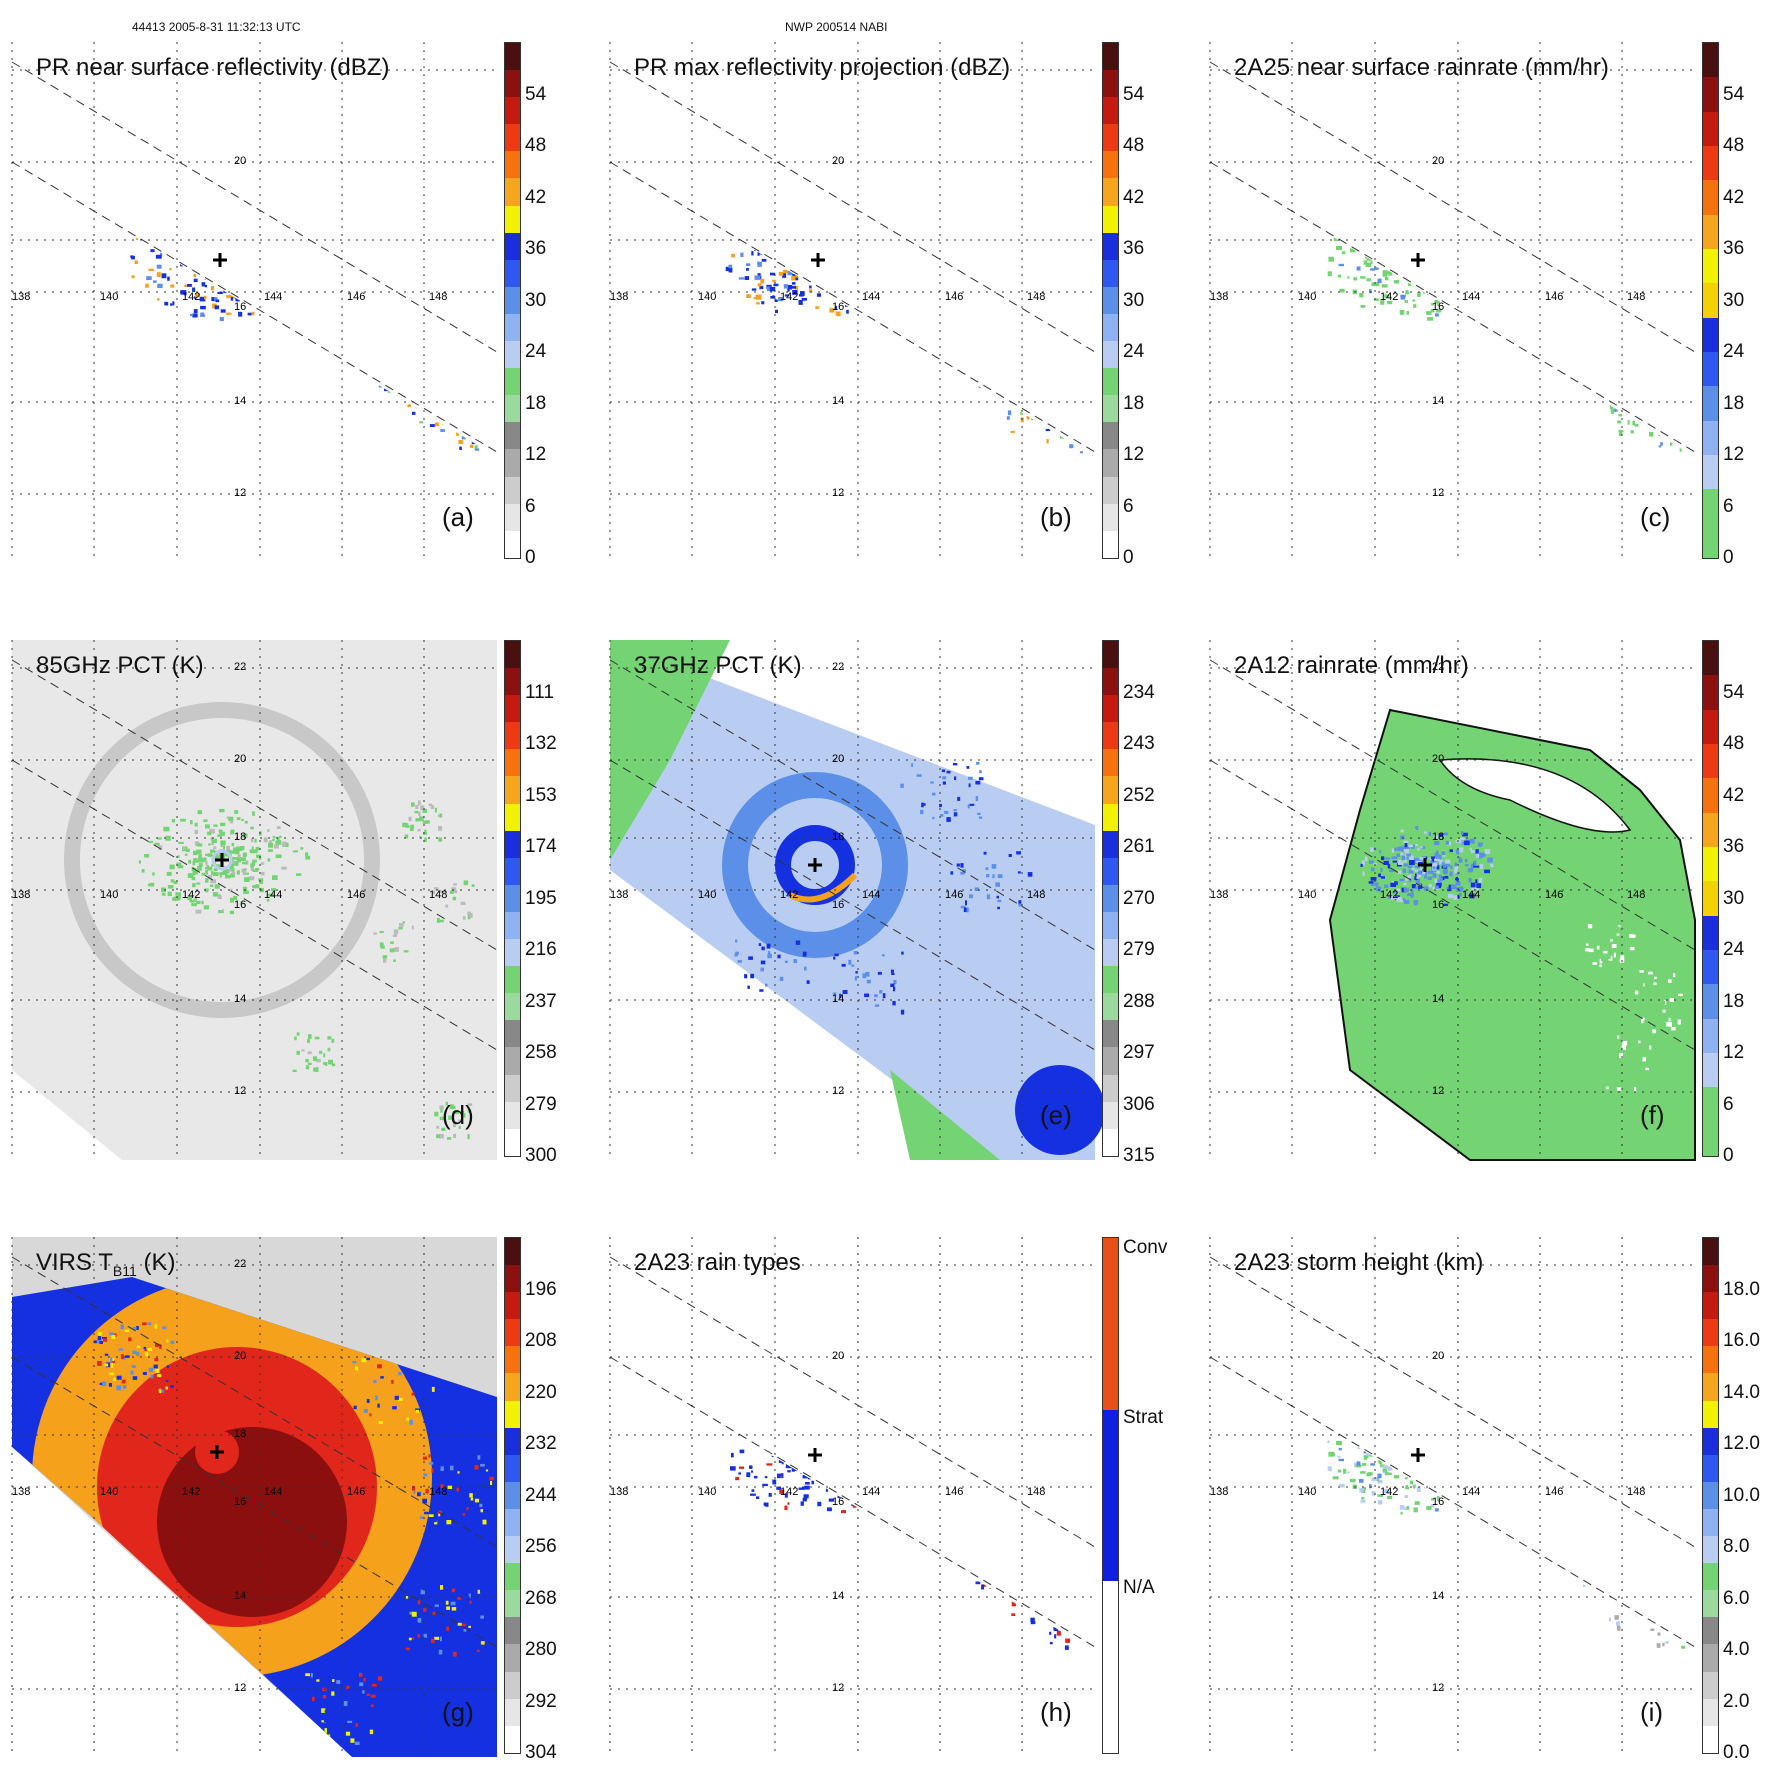 This screenshot has height=1771, width=1771. What do you see at coordinates (541, 1701) in the screenshot?
I see `colorbar-tick-label: 292` at bounding box center [541, 1701].